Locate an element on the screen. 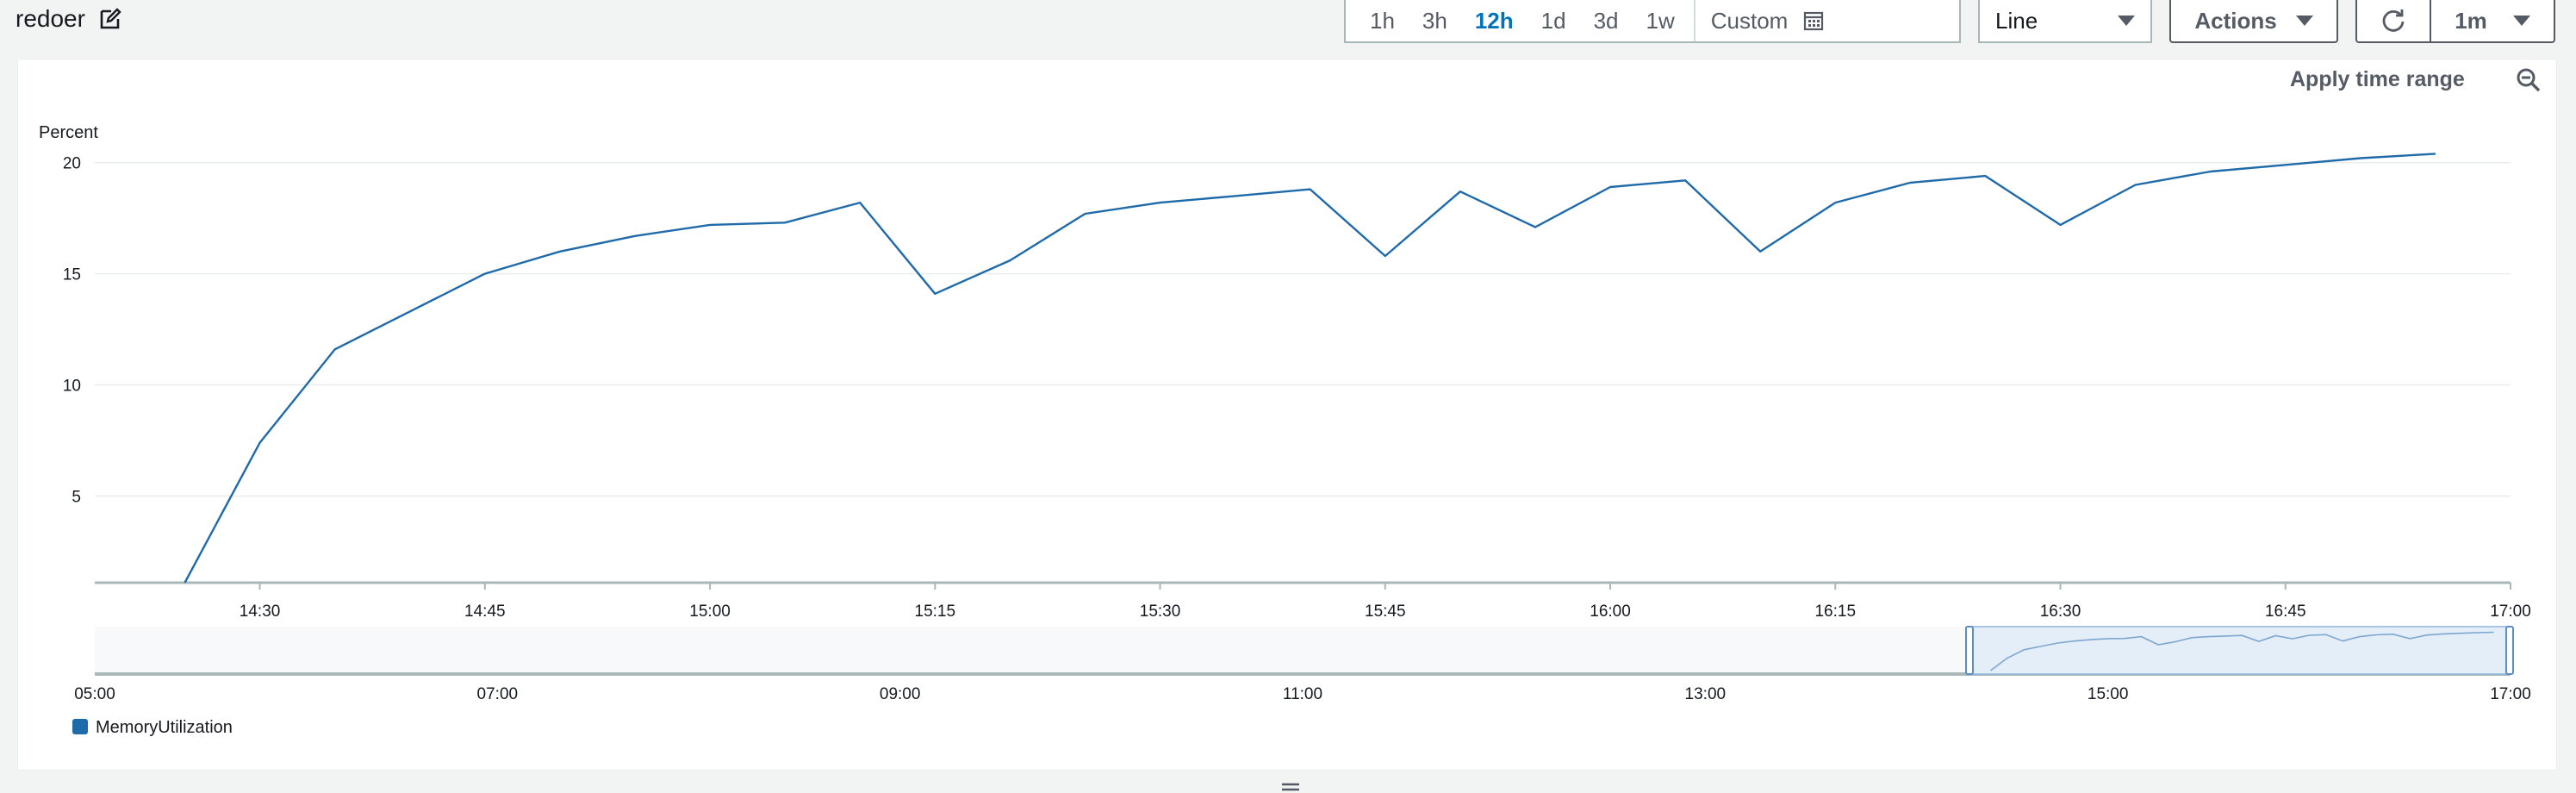 This screenshot has width=2576, height=793. y-tick-label: 10 is located at coordinates (72, 387).